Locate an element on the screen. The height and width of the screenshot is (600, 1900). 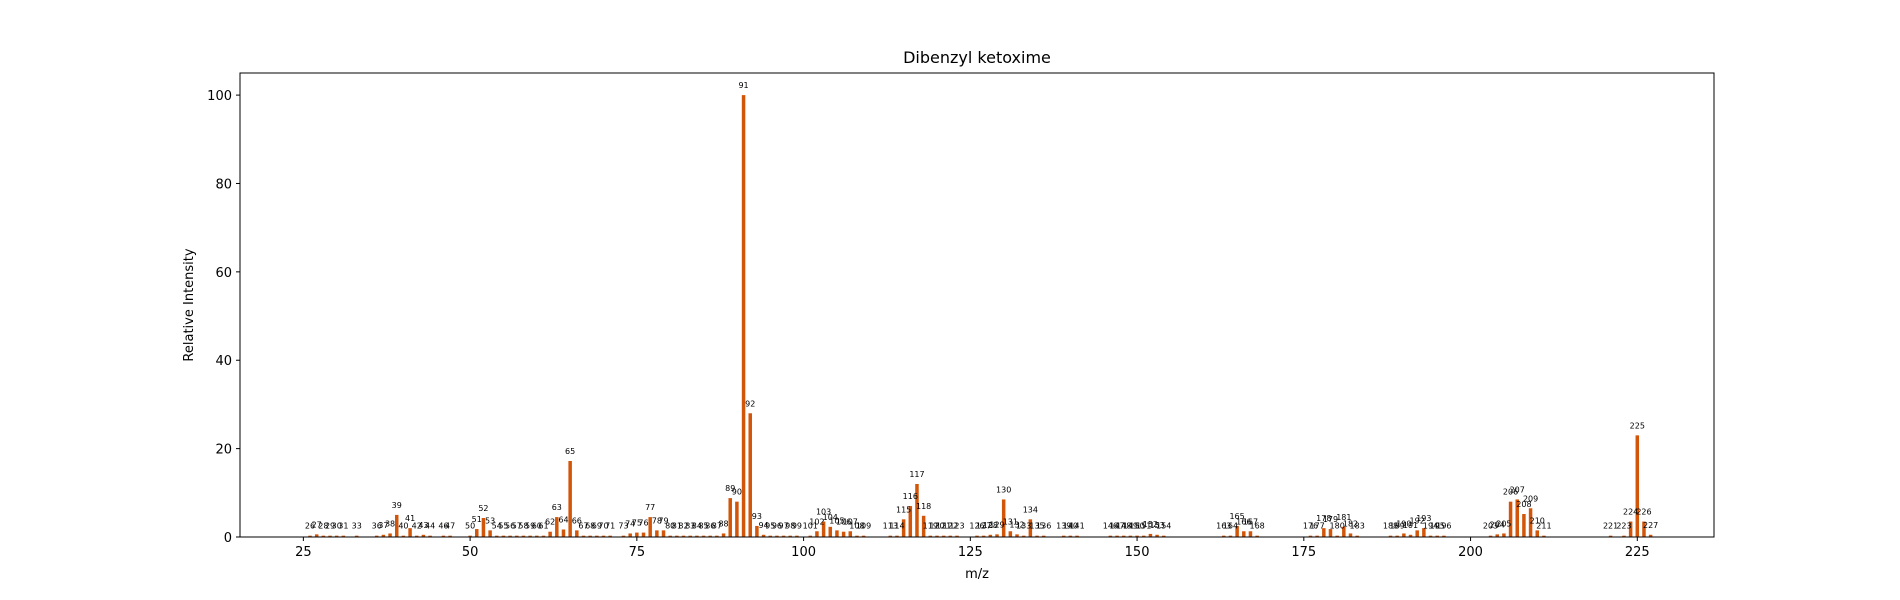
data-label-mz-104: 104 is located at coordinates (830, 517).